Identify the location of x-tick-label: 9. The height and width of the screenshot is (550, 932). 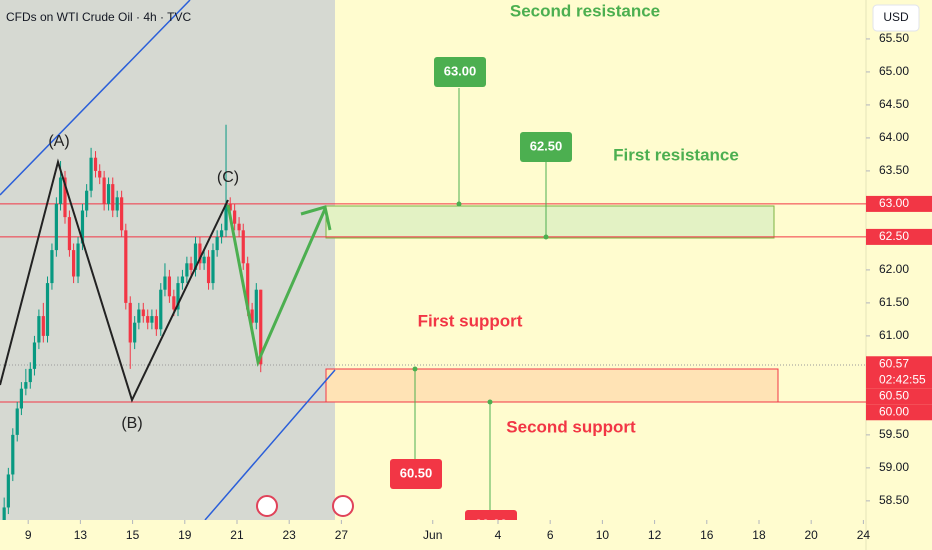
(28, 535).